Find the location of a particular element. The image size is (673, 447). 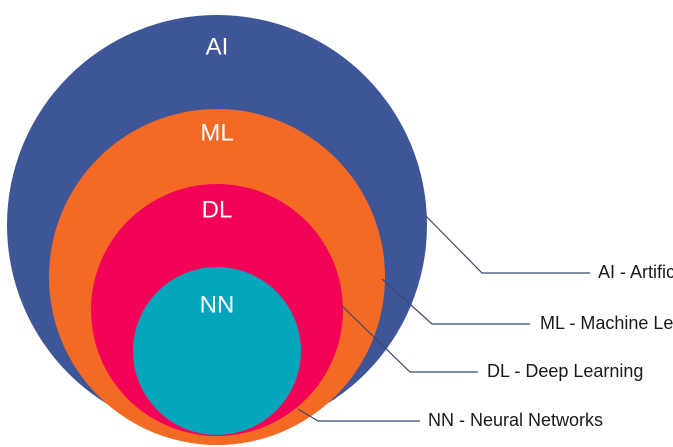

legend-label-ai: AI - Artificial Intelligence is located at coordinates (635, 272).